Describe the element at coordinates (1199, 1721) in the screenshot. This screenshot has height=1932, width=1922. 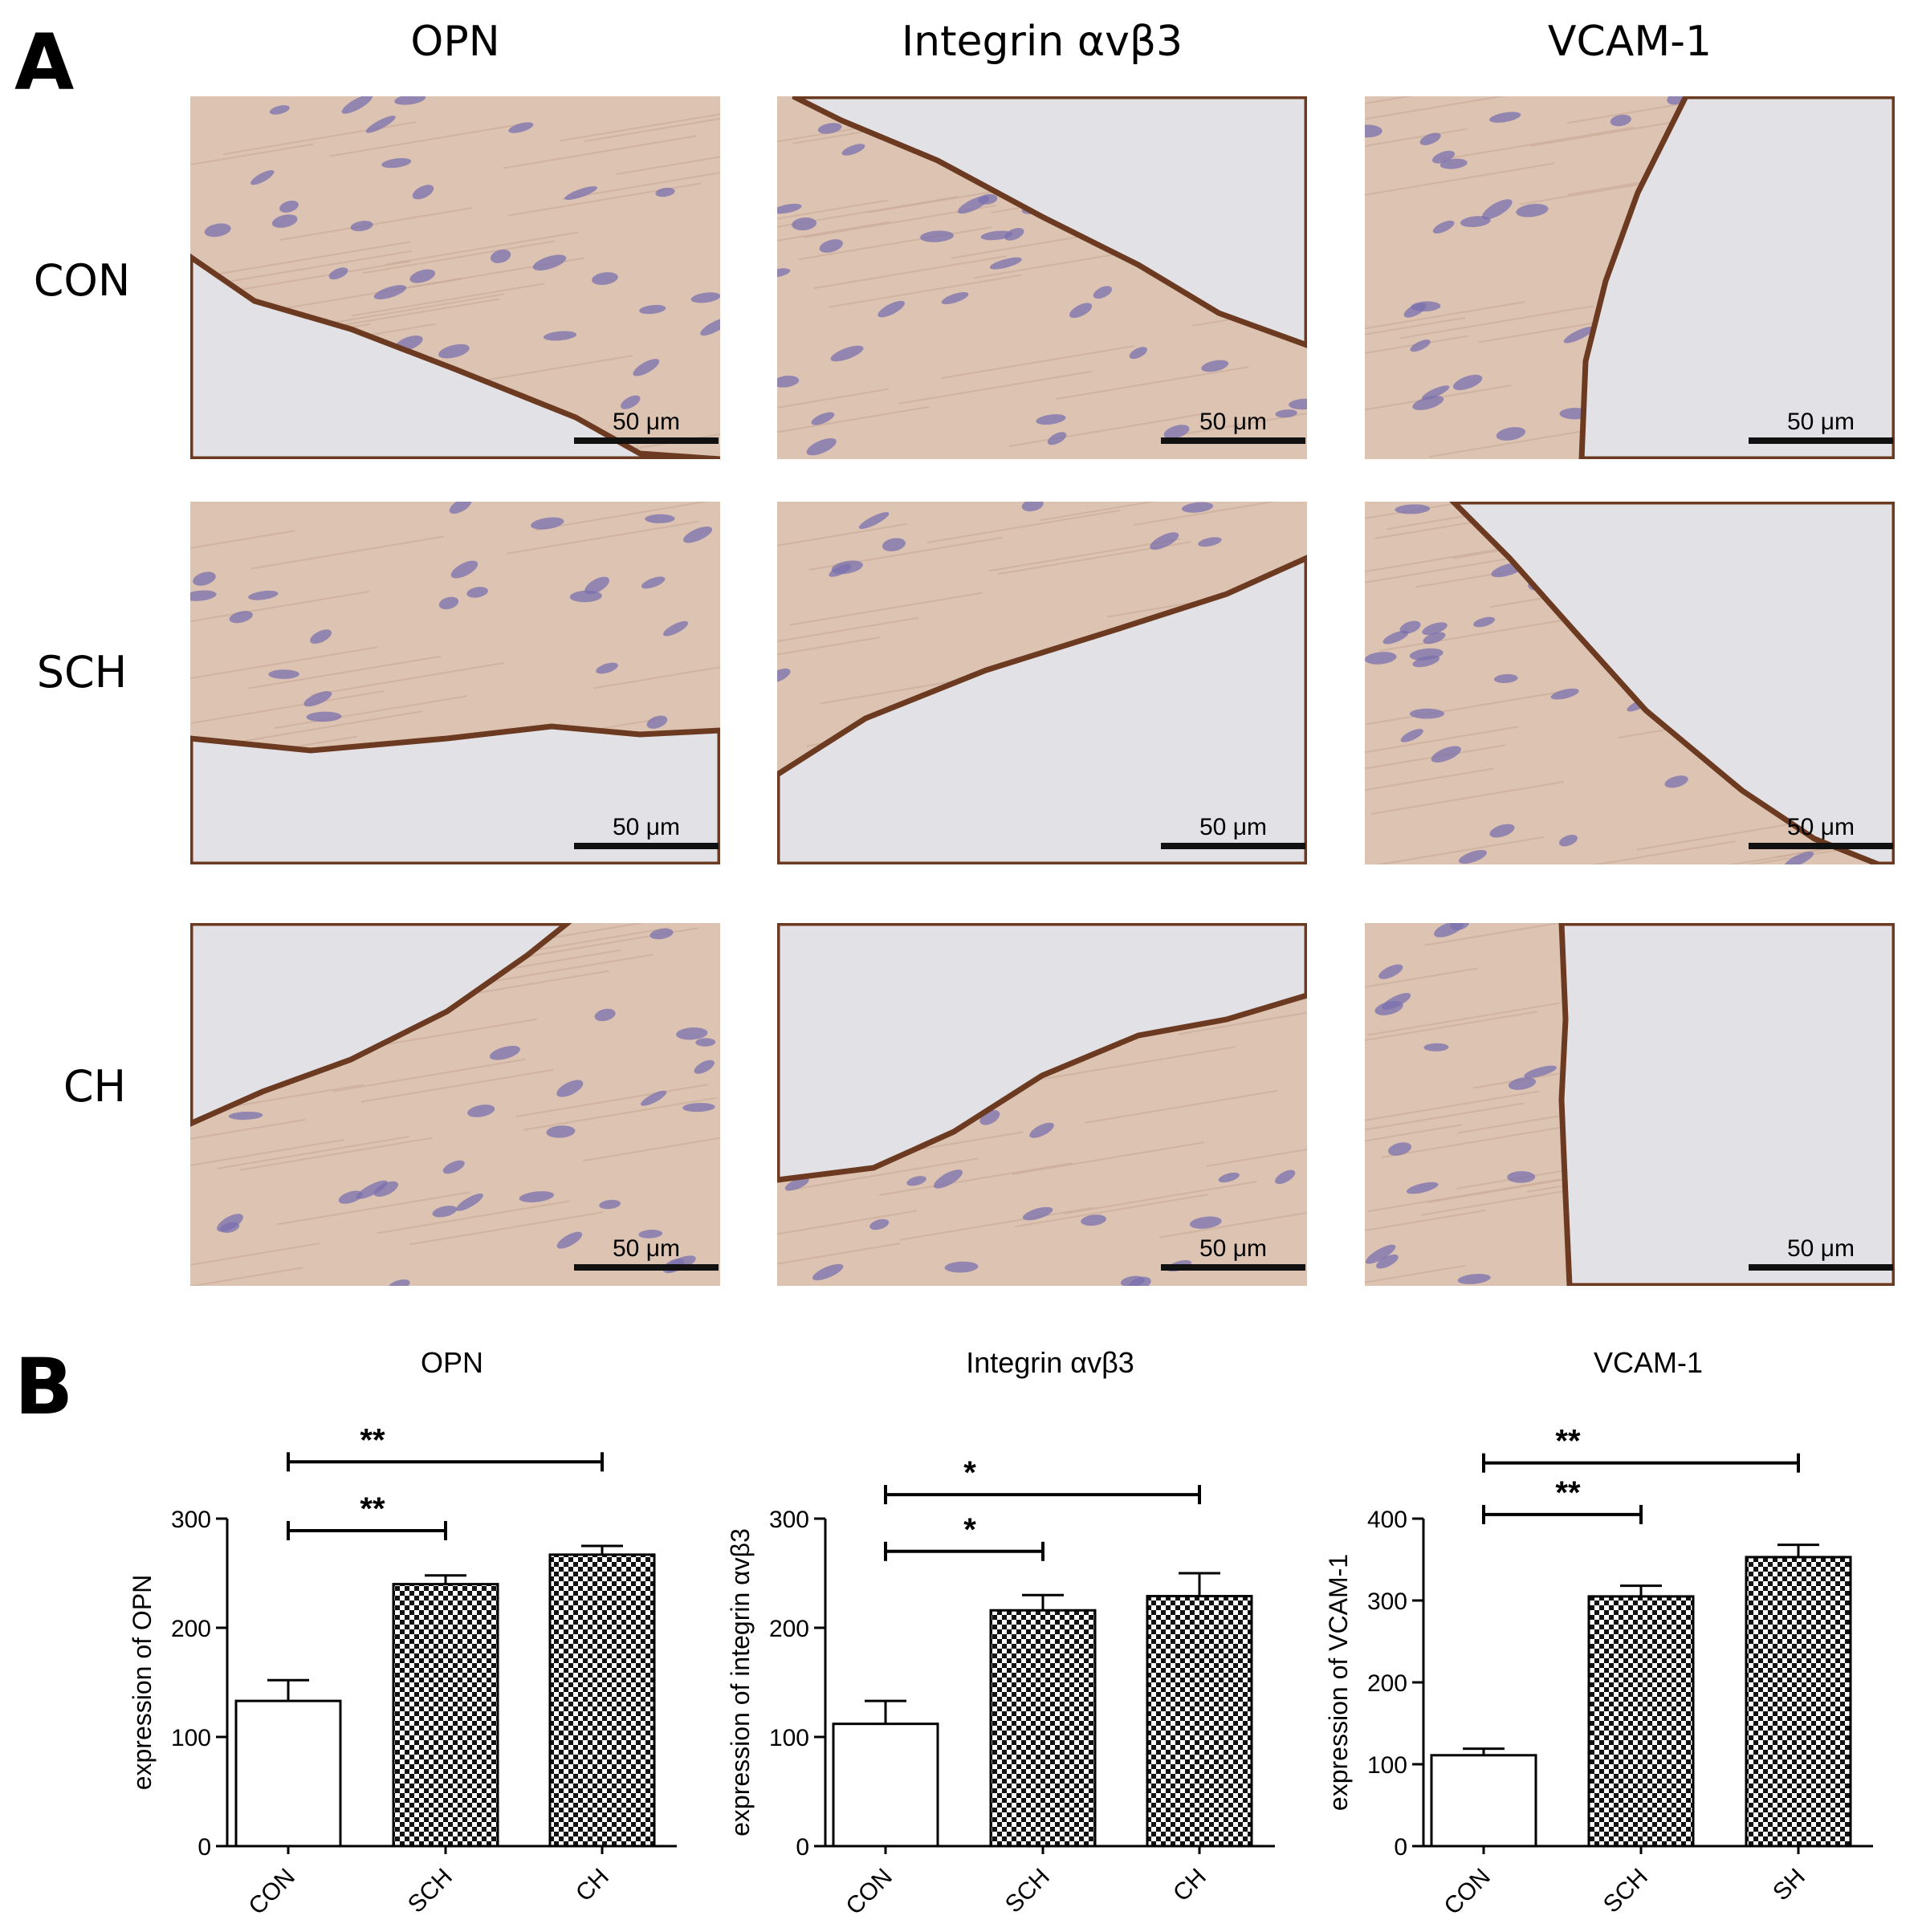
I see `bar-ch` at that location.